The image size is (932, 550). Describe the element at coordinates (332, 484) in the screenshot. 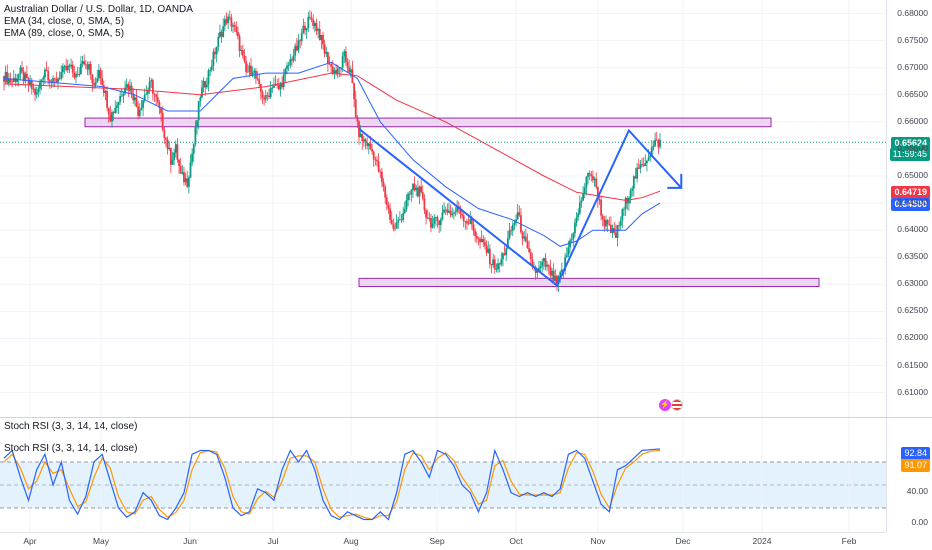

I see `stoch-k-line` at that location.